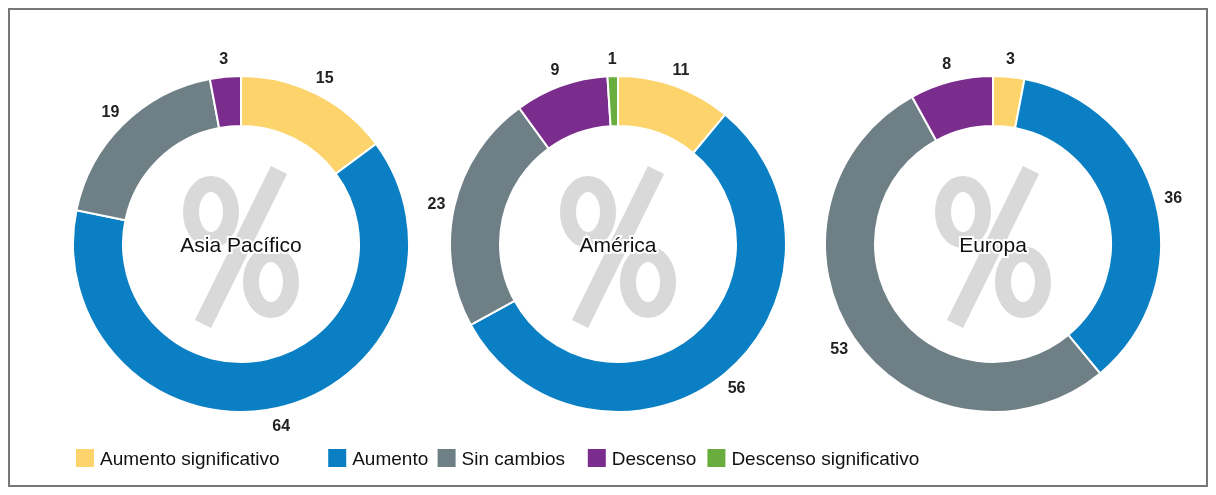  I want to click on data-label: 53, so click(839, 349).